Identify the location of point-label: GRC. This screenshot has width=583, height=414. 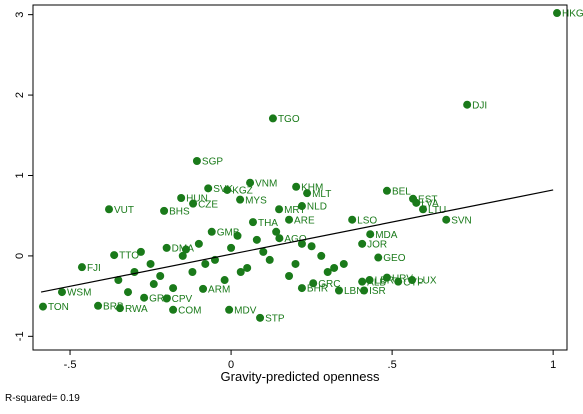
(329, 284).